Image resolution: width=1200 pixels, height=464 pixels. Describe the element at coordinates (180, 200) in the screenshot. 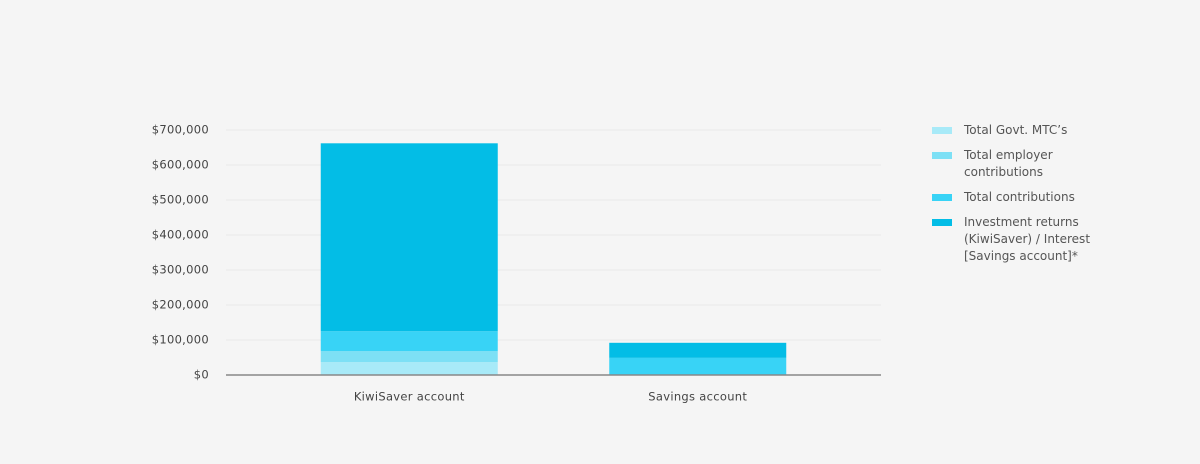

I see `y-tick-label: $500,000` at that location.